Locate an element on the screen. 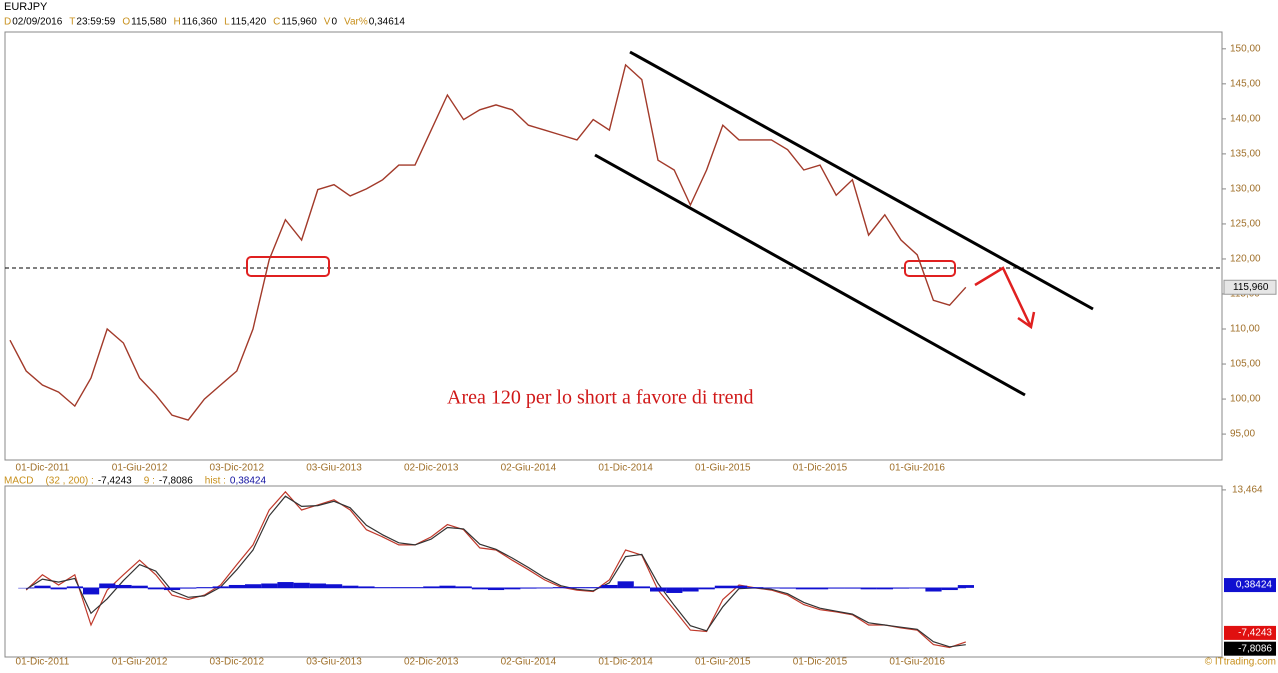 This screenshot has height=673, width=1278. legend-name: 9 : is located at coordinates (149, 481).